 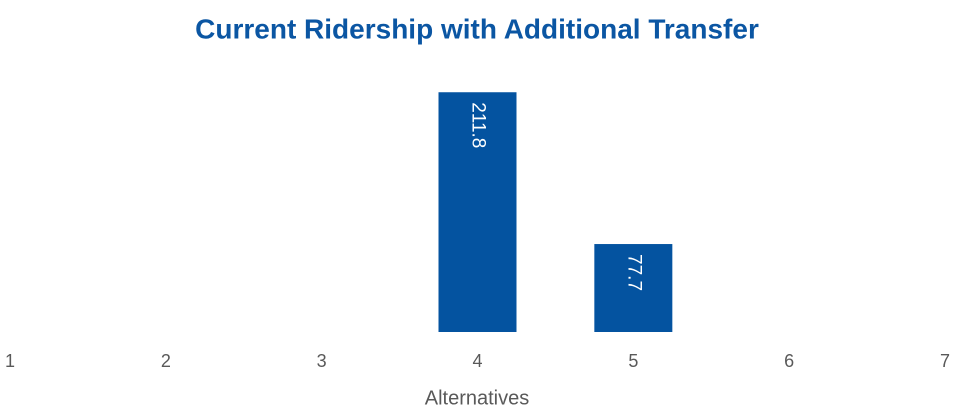 What do you see at coordinates (477, 361) in the screenshot?
I see `x-tick-label: 4` at bounding box center [477, 361].